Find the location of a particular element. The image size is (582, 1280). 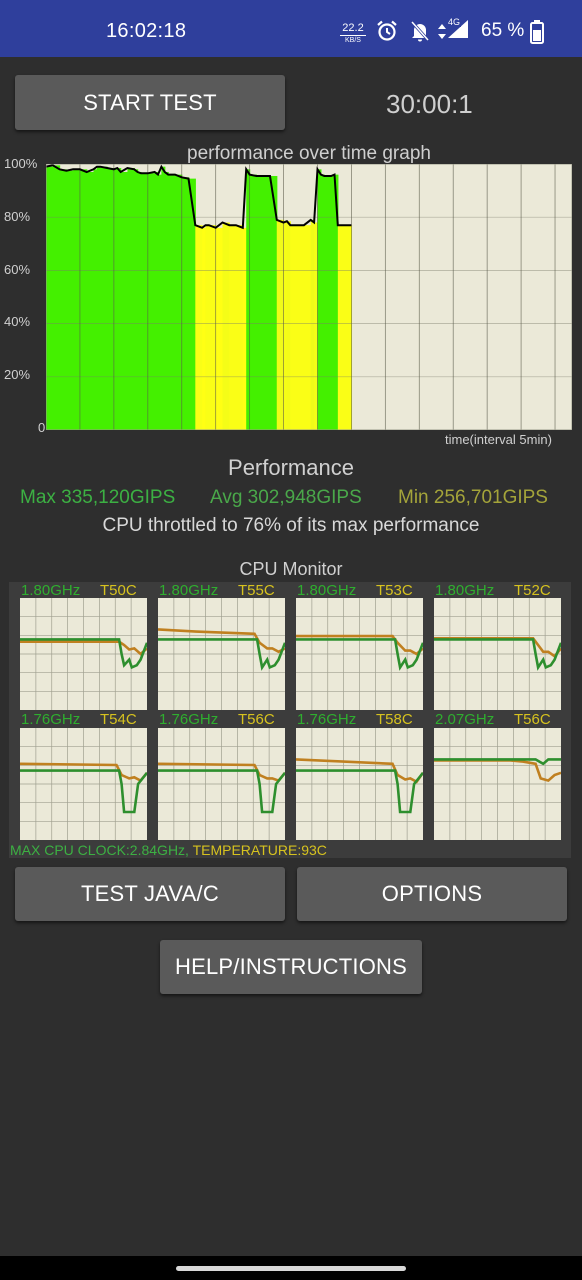

y-label-0: 0 is located at coordinates (42, 427).